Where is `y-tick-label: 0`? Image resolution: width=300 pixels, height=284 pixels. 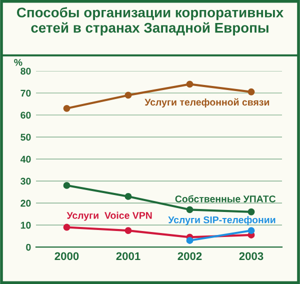
y-tick-label: 0 is located at coordinates (28, 247).